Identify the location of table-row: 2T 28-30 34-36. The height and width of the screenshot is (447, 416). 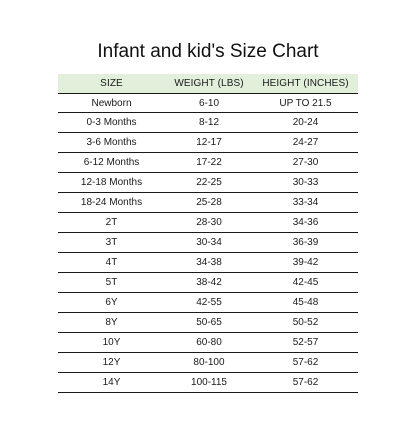
(208, 222).